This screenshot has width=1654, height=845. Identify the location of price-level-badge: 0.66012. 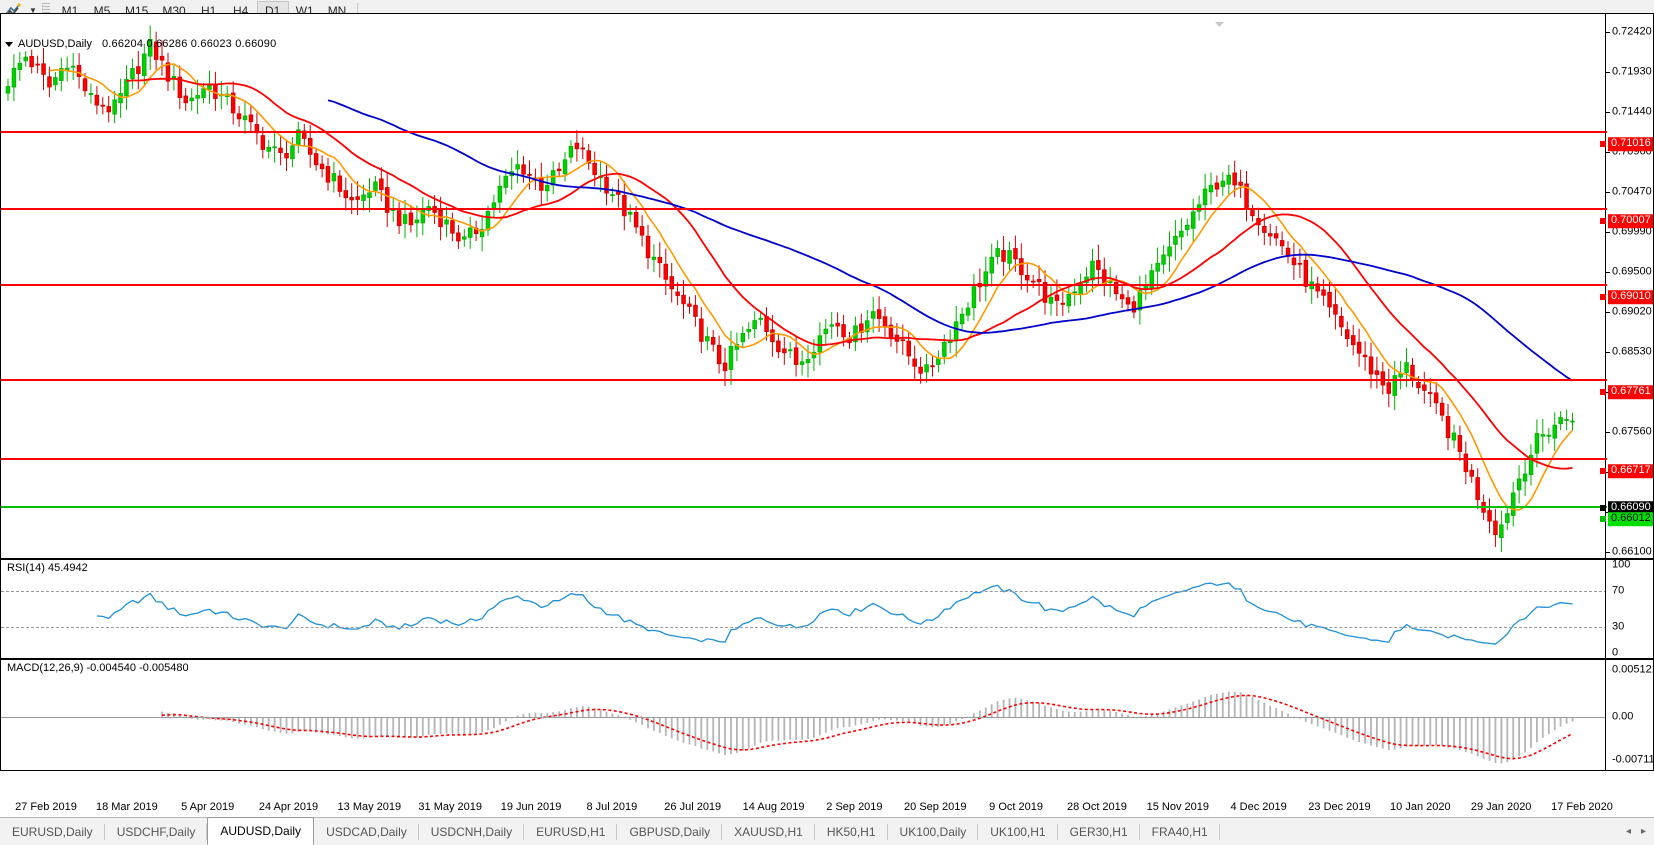
(1630, 519).